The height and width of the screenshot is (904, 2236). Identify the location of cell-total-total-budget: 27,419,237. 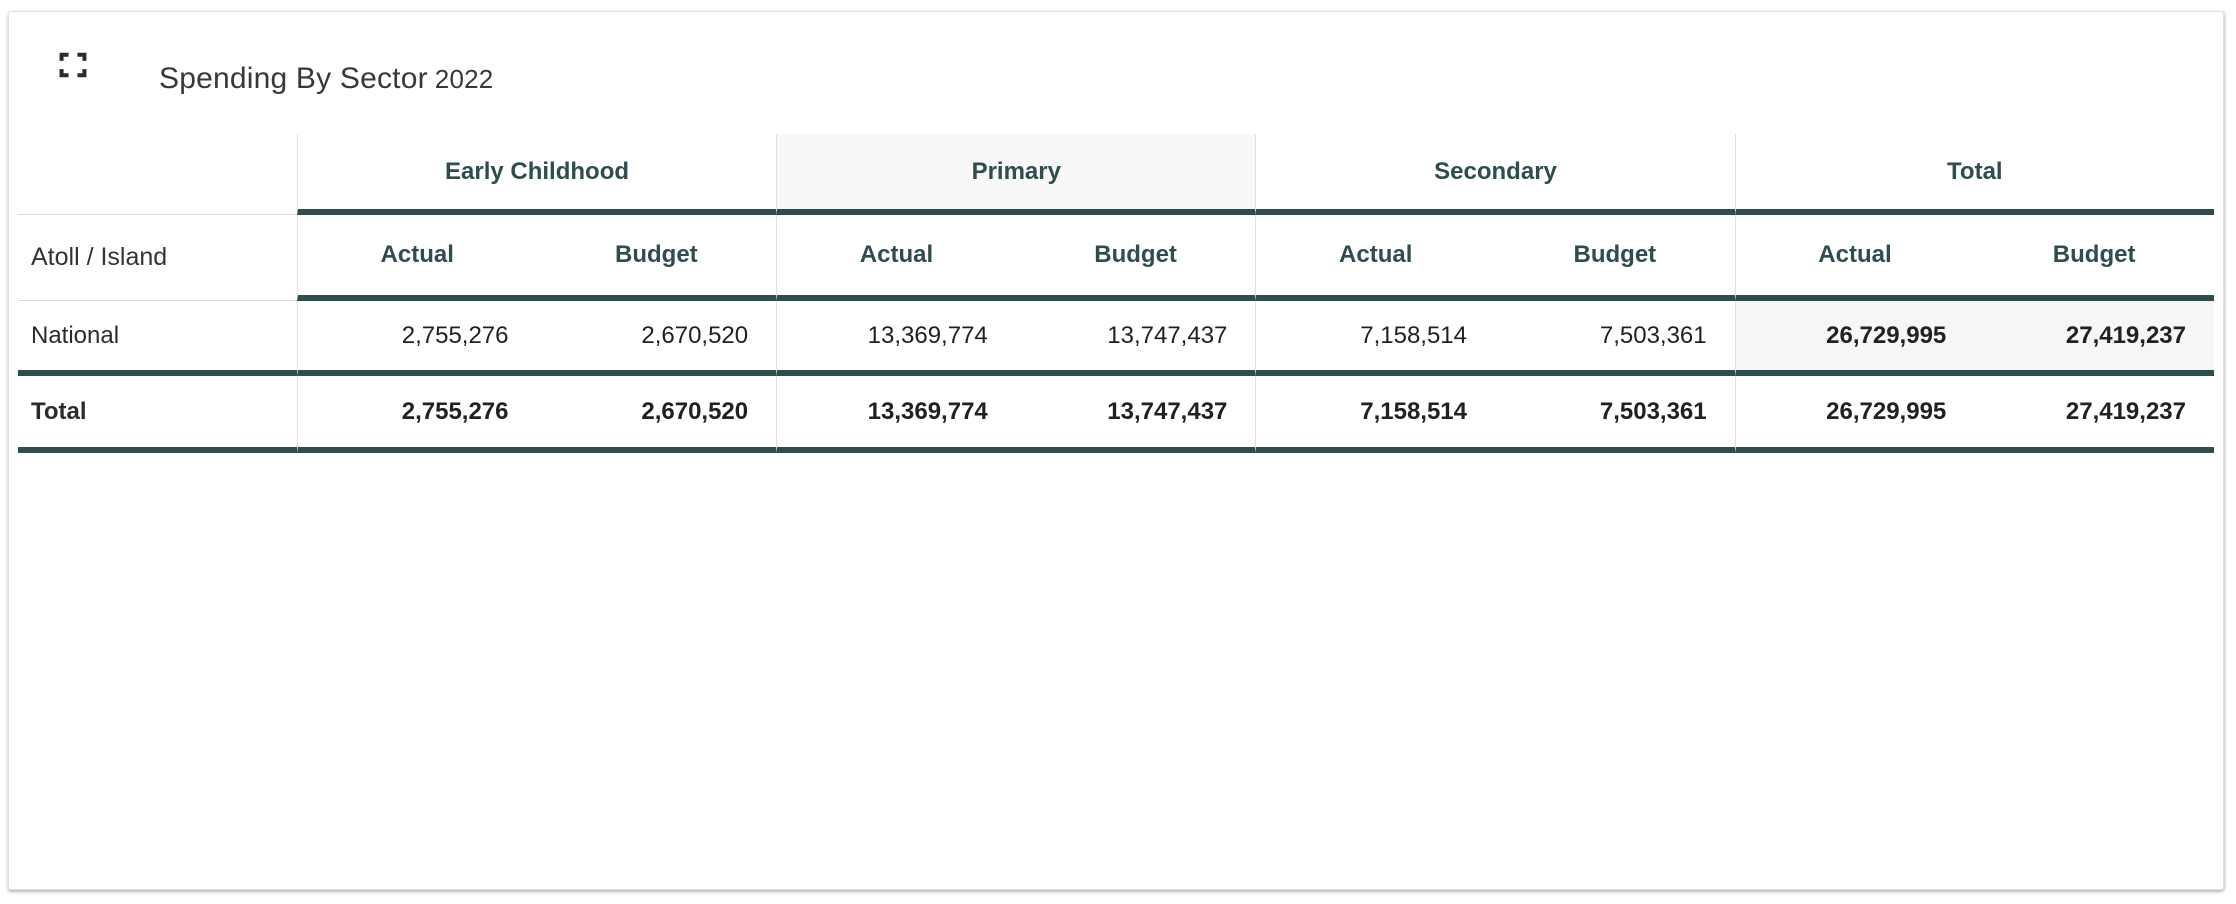
(2094, 414).